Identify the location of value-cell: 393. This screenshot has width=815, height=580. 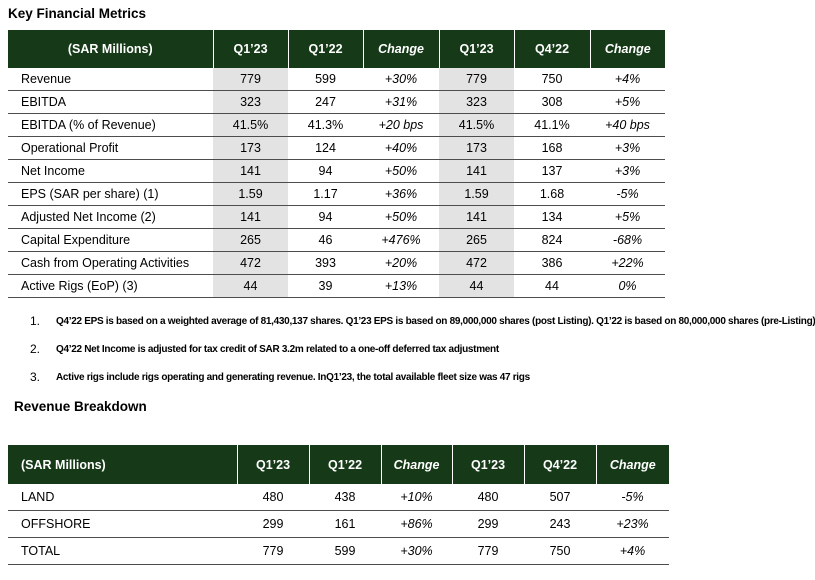
(325, 263).